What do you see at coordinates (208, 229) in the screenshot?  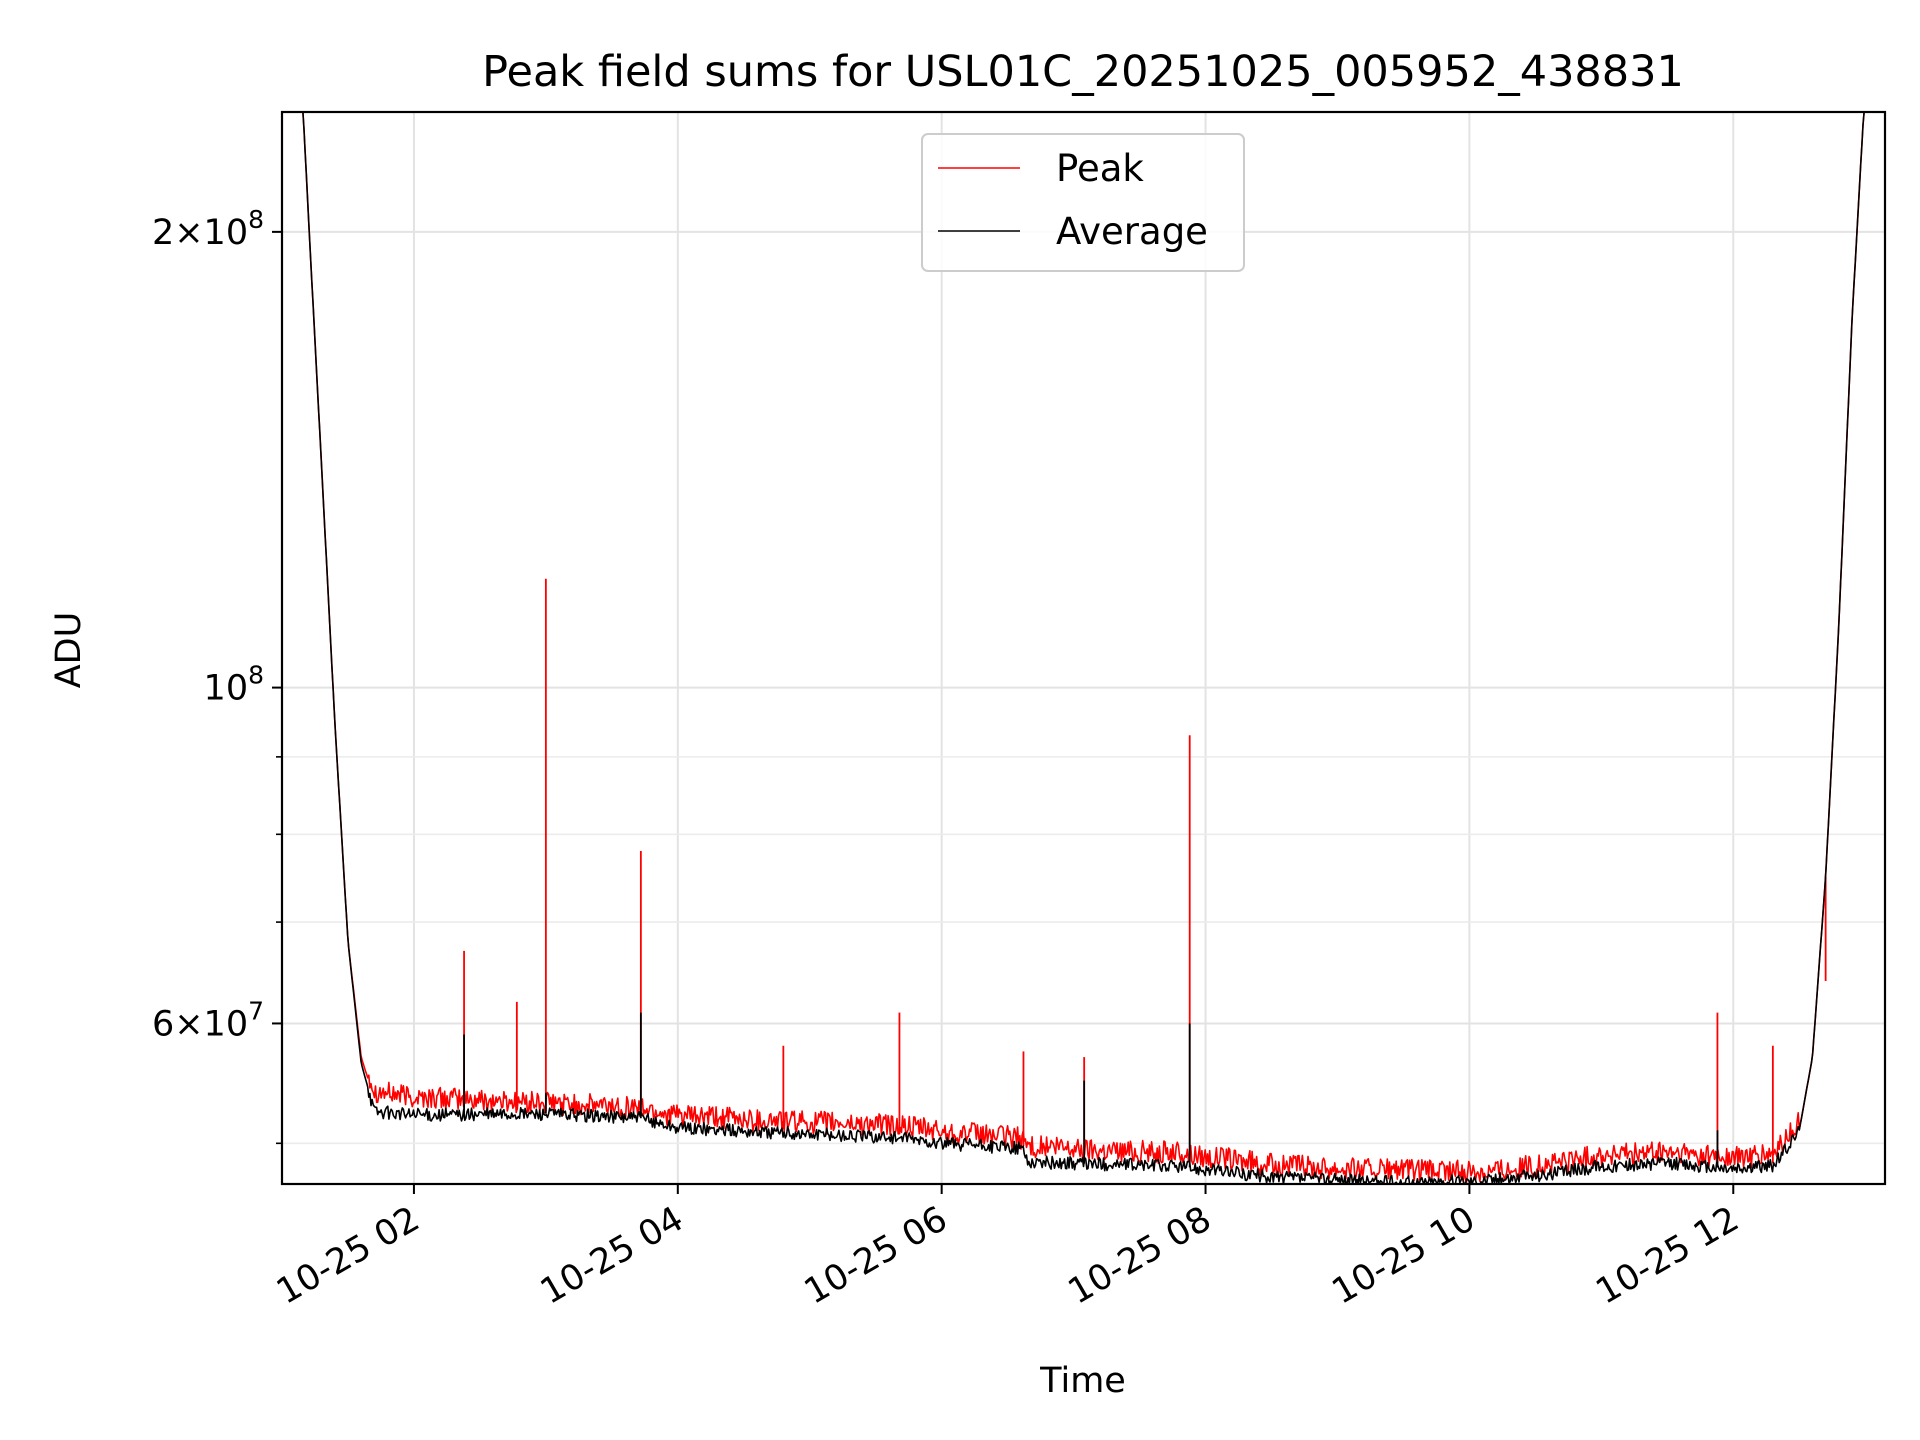 I see `y-tick-label: 2×108` at bounding box center [208, 229].